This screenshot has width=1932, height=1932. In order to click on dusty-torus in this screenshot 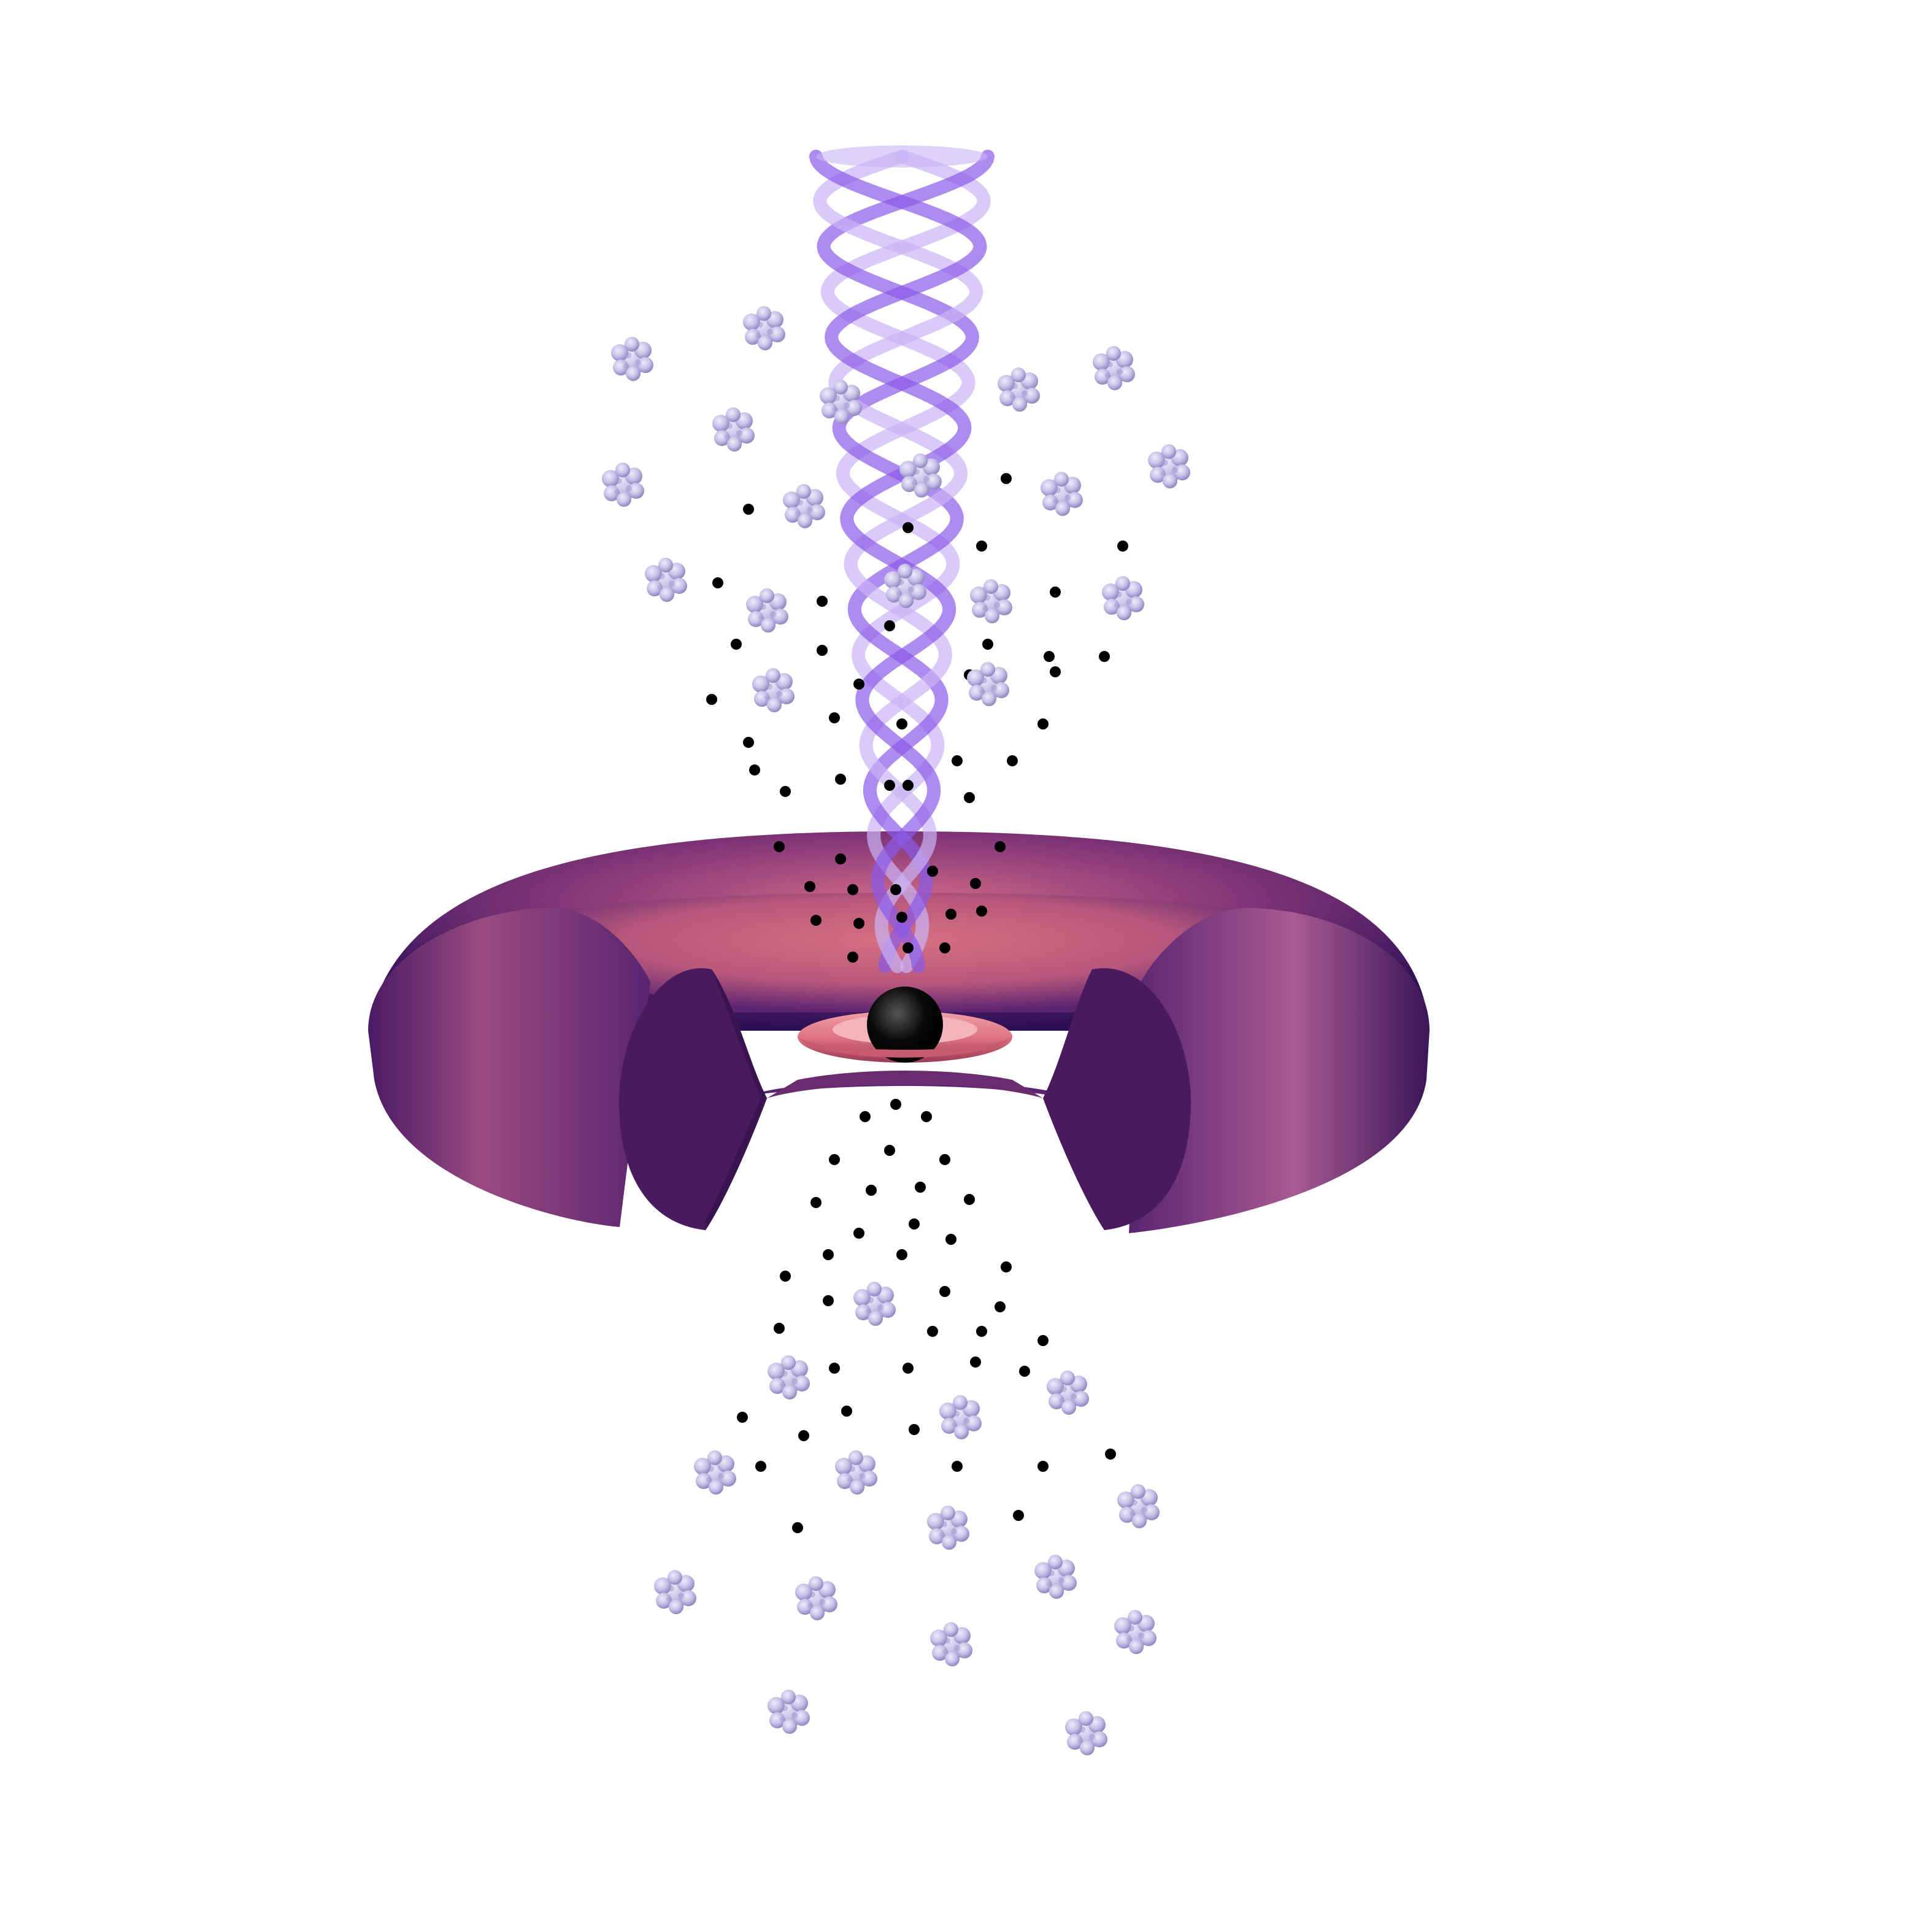, I will do `click(899, 1032)`.